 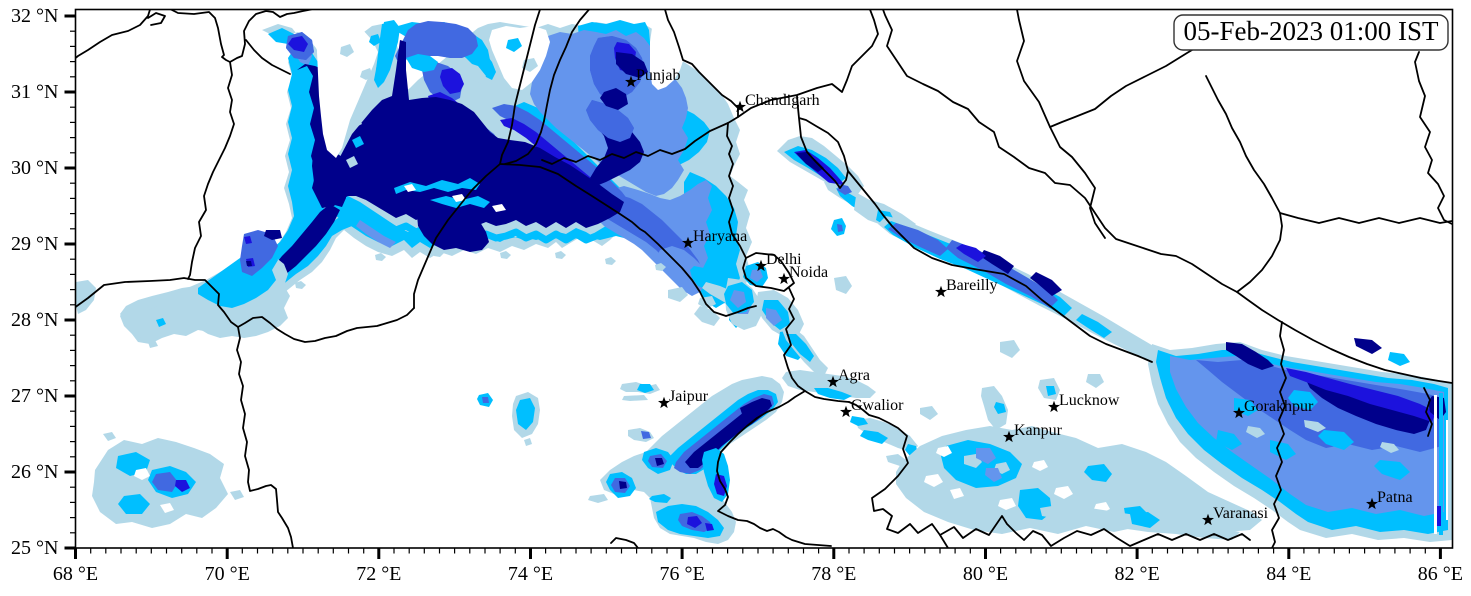 What do you see at coordinates (782, 100) in the screenshot?
I see `svg-text: Chandigarh` at bounding box center [782, 100].